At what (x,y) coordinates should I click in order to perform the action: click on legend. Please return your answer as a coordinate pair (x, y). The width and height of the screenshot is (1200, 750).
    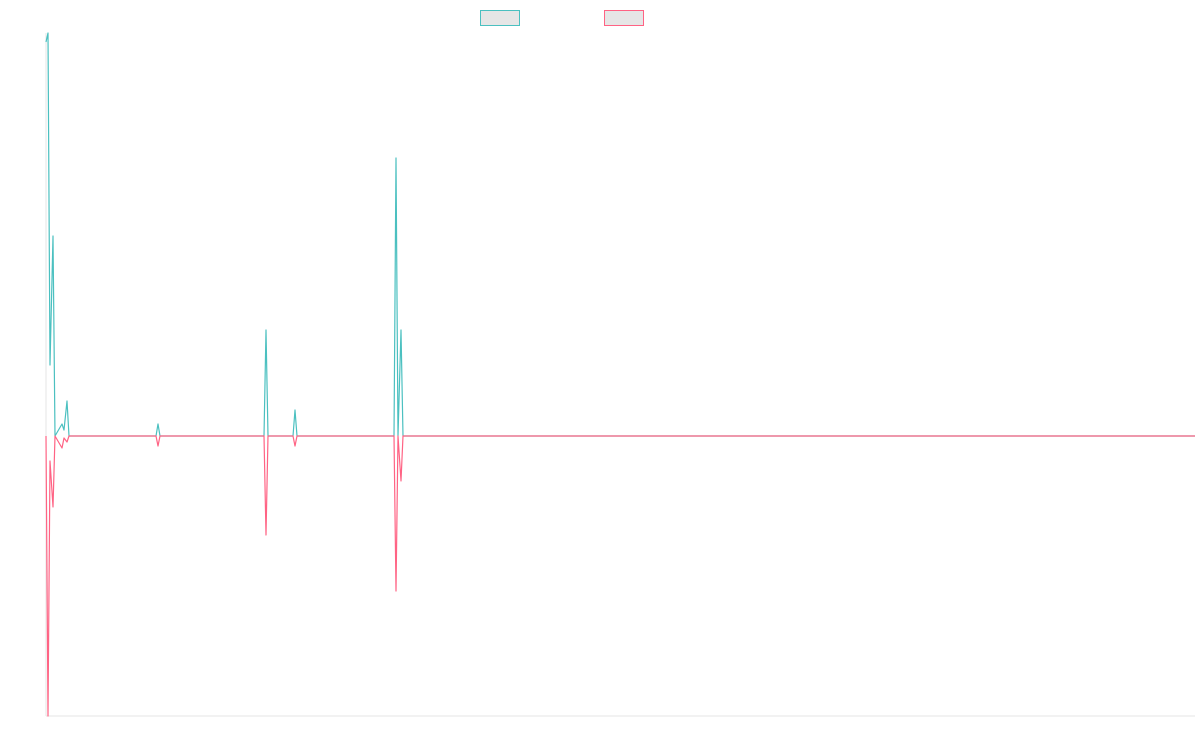
    Looking at the image, I should click on (600, 18).